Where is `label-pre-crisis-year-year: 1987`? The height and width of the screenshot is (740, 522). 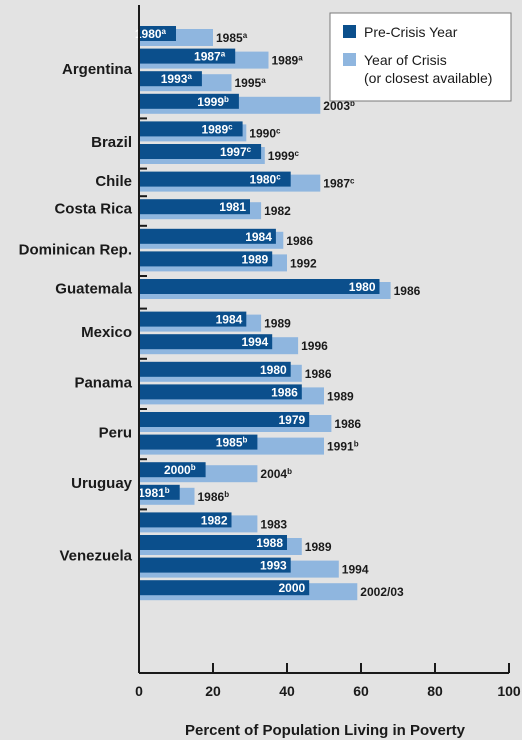
label-pre-crisis-year-year: 1987 is located at coordinates (207, 57).